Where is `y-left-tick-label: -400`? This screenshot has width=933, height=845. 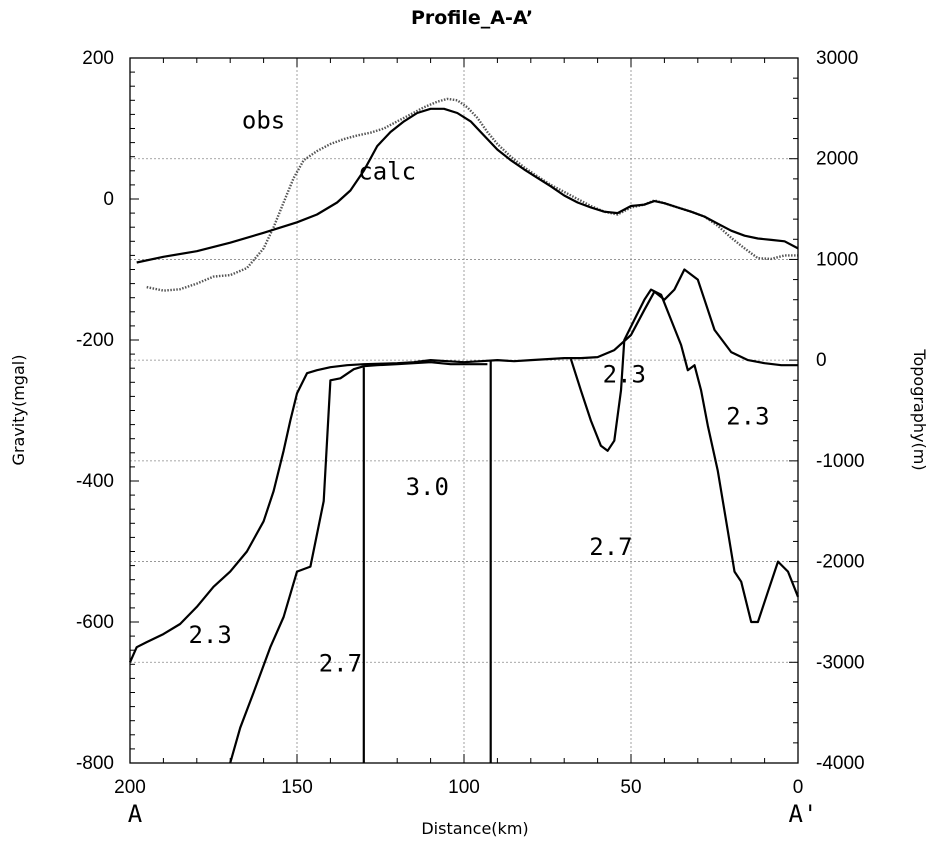
y-left-tick-label: -400 is located at coordinates (95, 481).